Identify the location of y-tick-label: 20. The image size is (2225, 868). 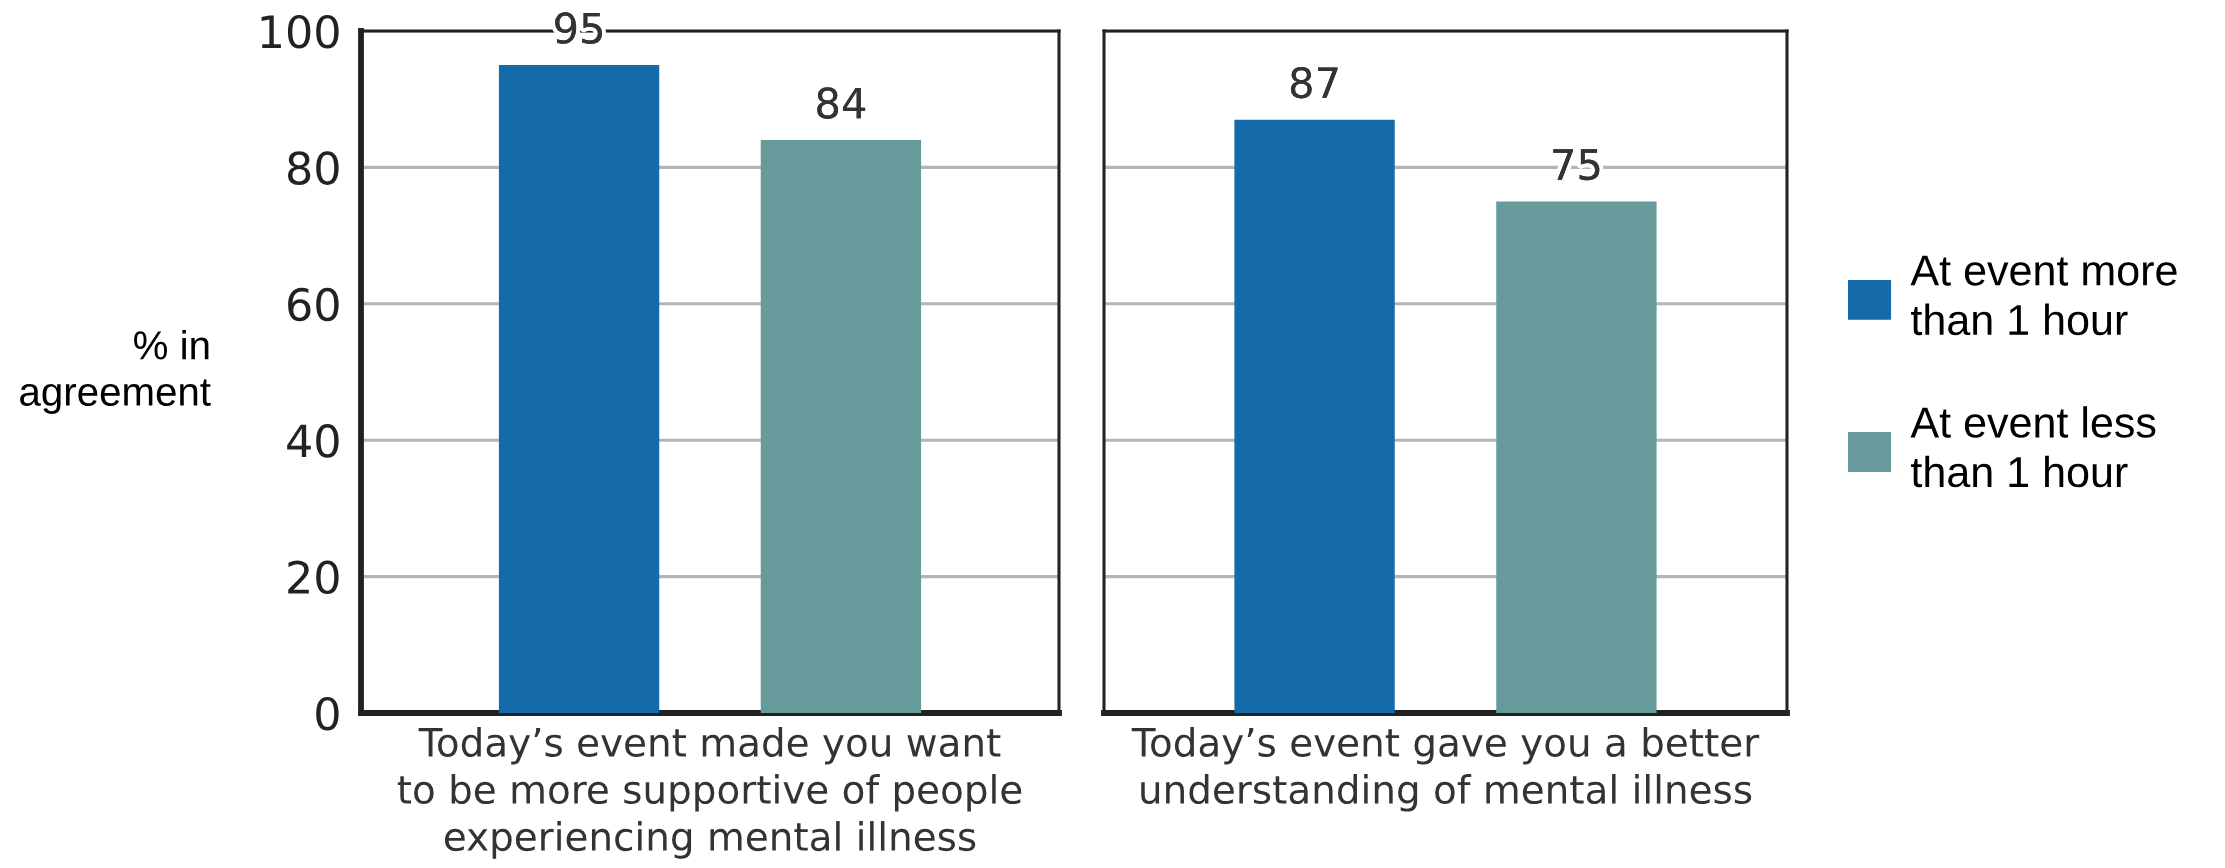
(313, 577).